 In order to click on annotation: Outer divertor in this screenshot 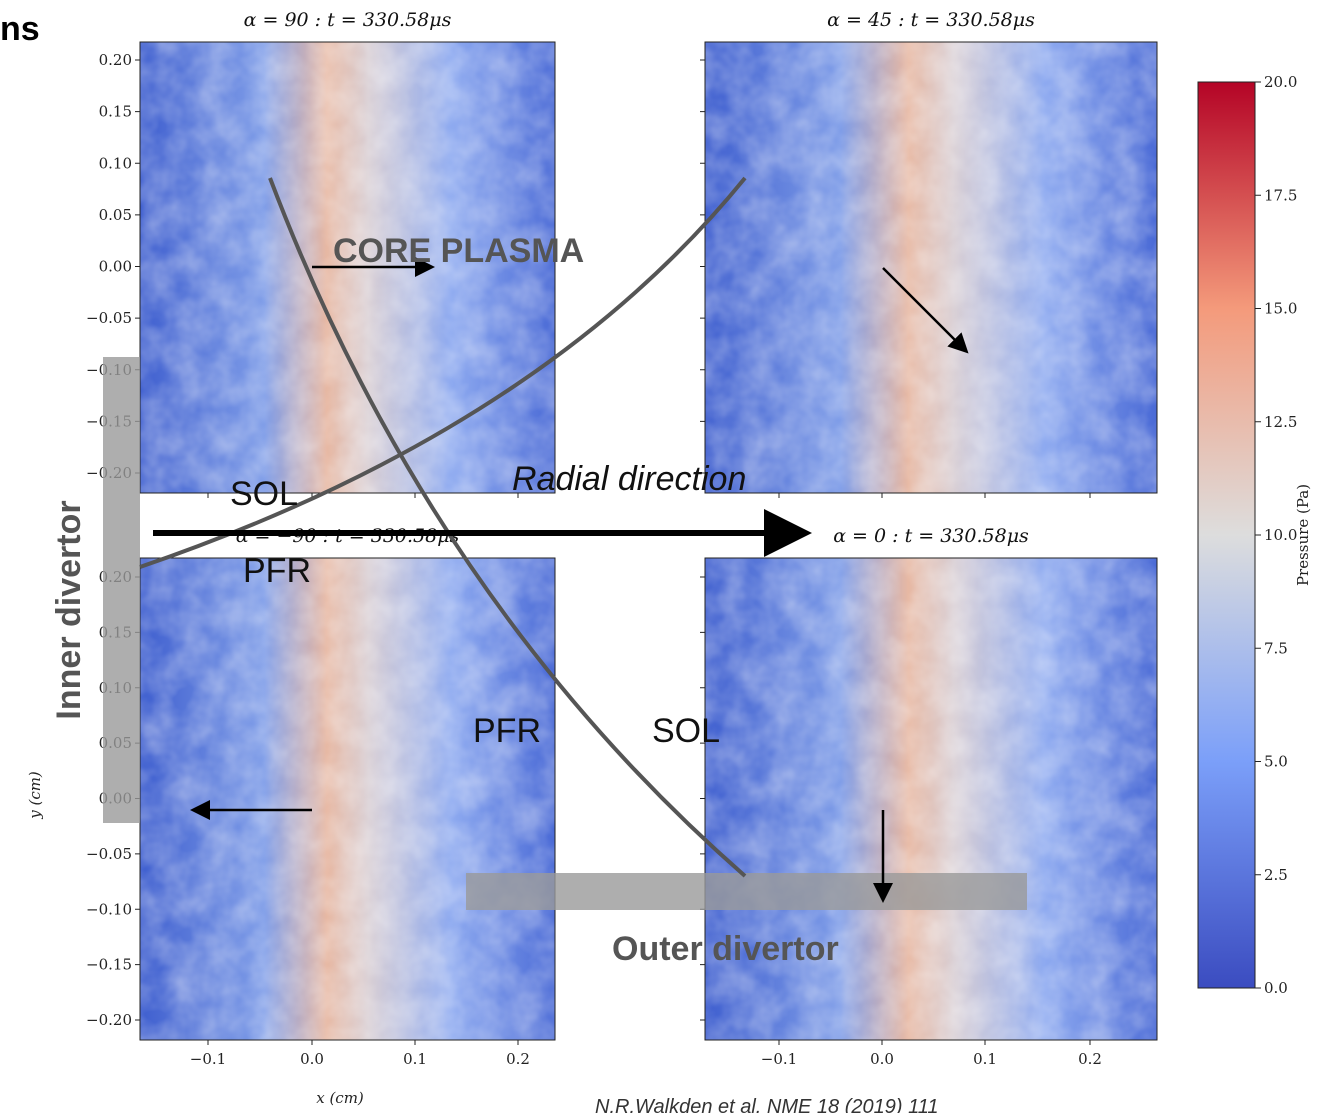, I will do `click(725, 949)`.